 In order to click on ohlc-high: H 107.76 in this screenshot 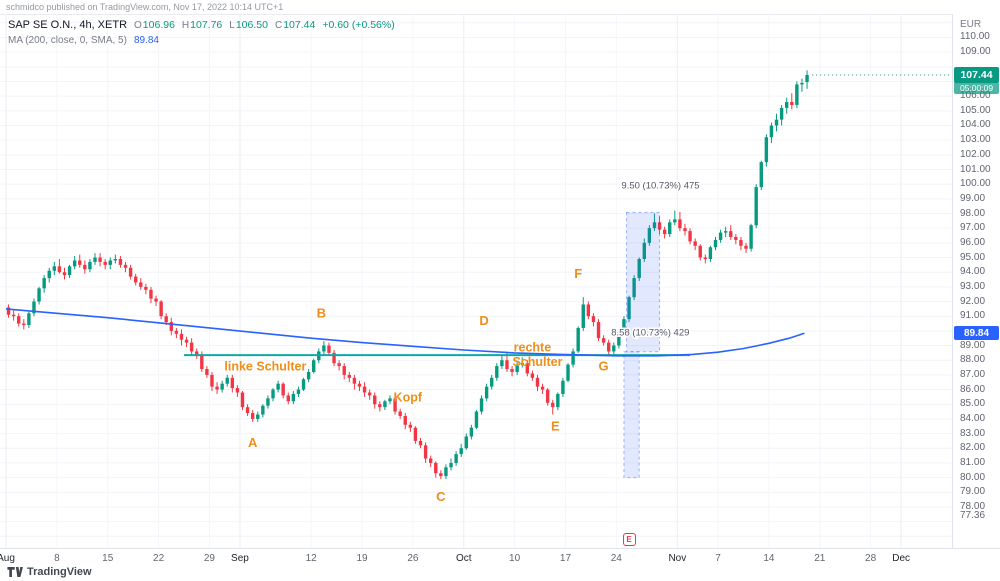, I will do `click(202, 25)`.